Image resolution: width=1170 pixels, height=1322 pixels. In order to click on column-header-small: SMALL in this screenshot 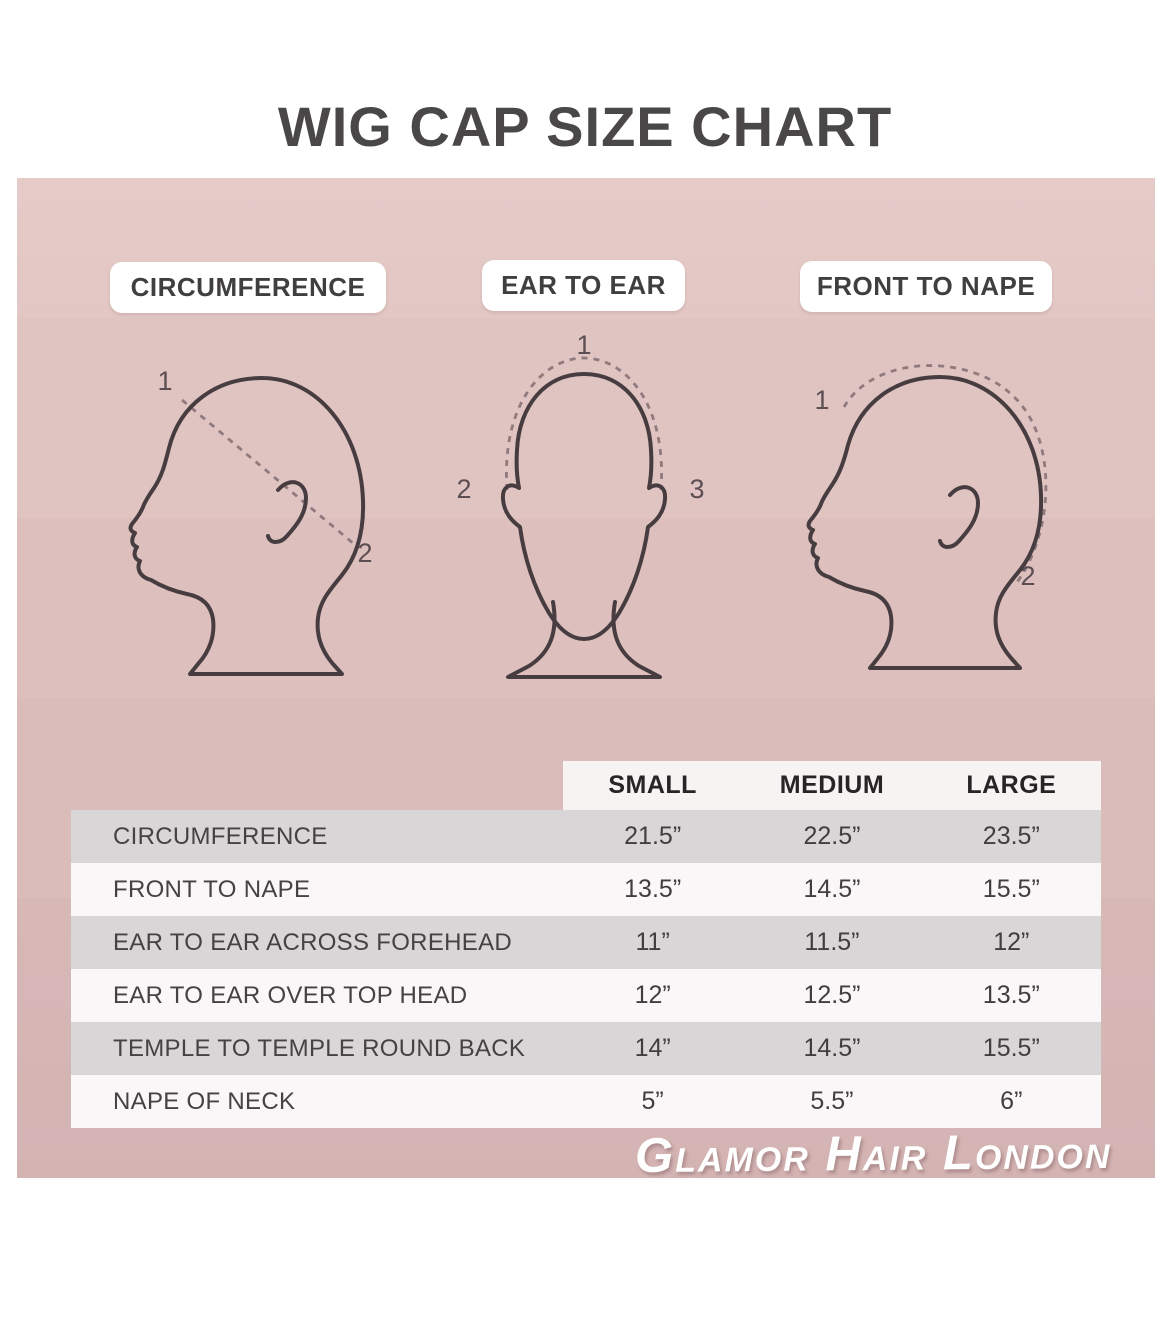, I will do `click(652, 785)`.